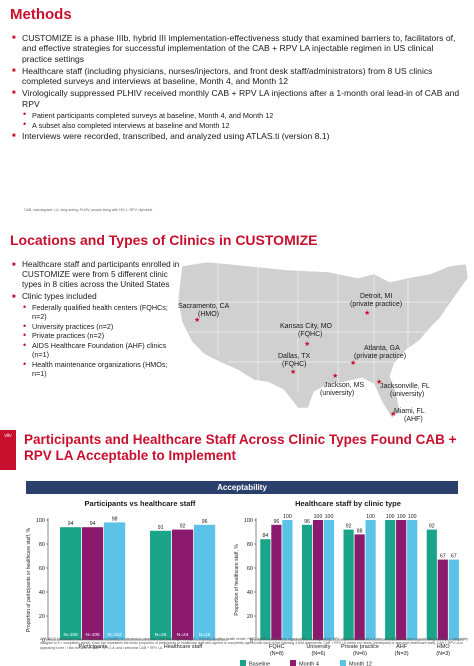  I want to click on marker-detroit: ★, so click(367, 313).